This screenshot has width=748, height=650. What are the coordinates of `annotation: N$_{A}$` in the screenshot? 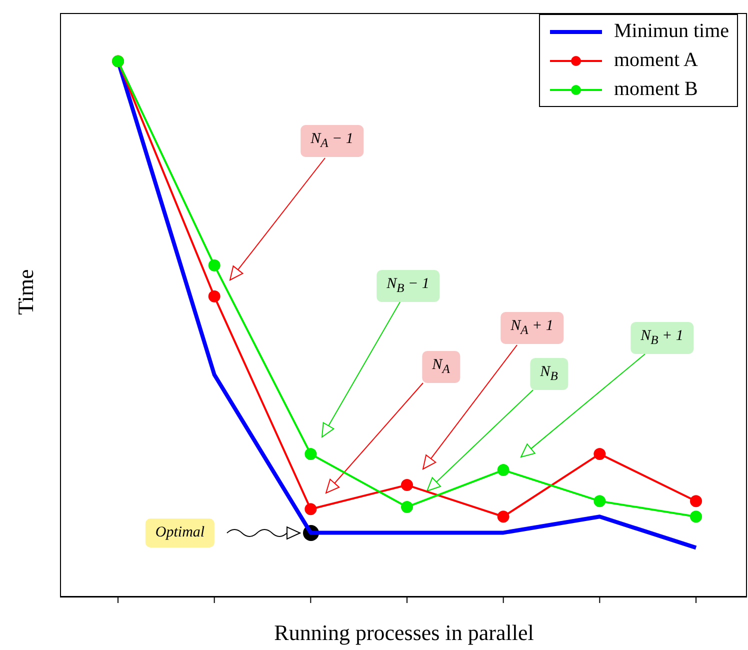 It's located at (441, 367).